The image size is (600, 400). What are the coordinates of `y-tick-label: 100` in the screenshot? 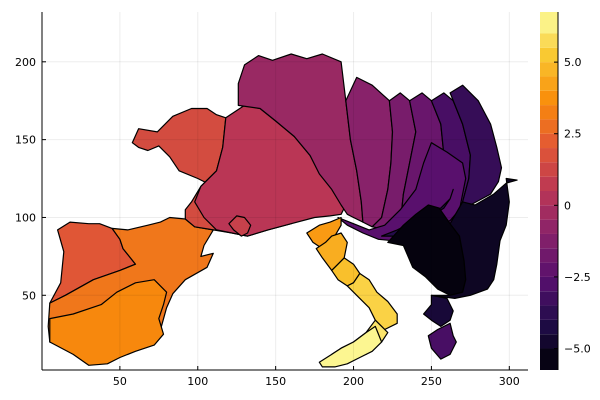 It's located at (25, 217).